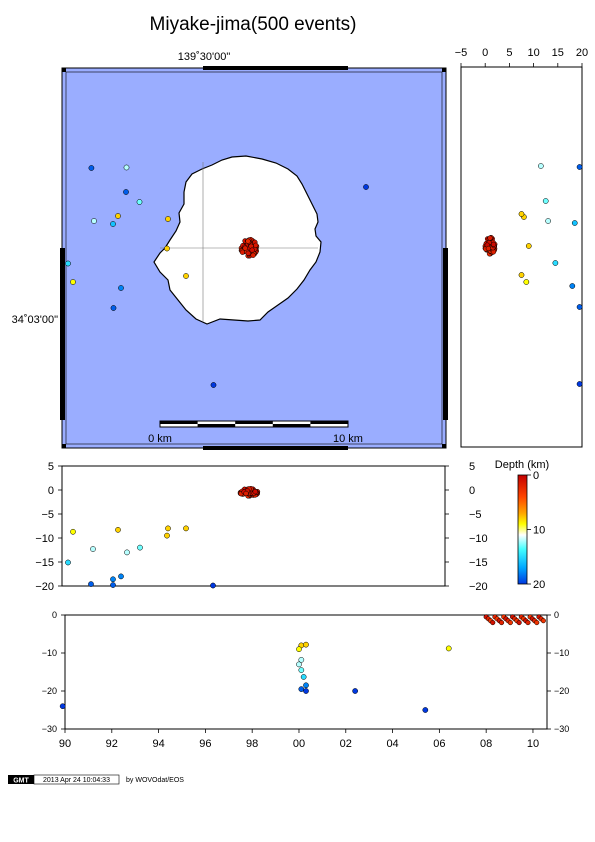 This screenshot has width=595, height=842. I want to click on ew-points, so click(532, 275).